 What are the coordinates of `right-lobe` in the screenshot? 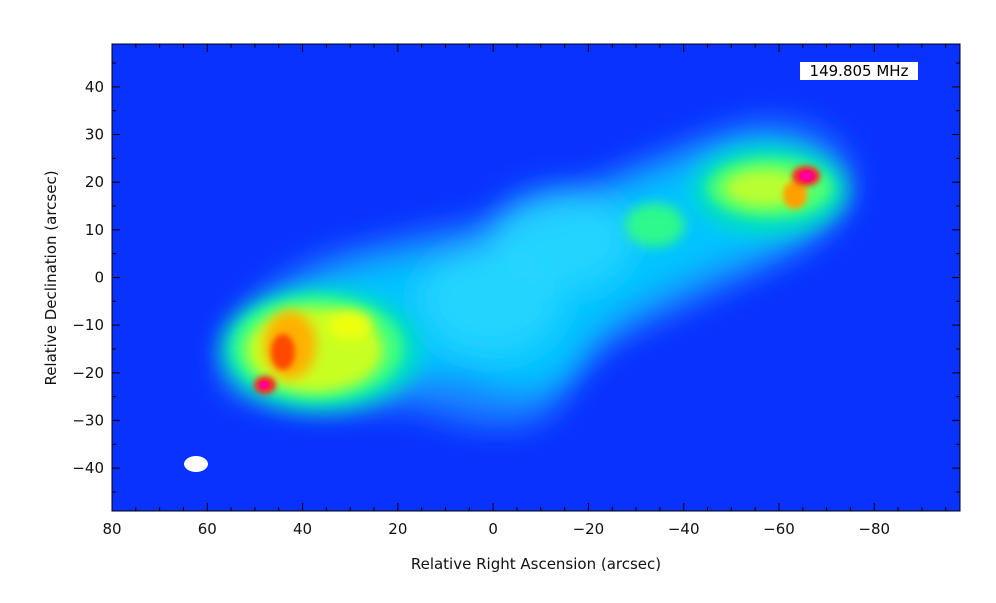 It's located at (736, 196).